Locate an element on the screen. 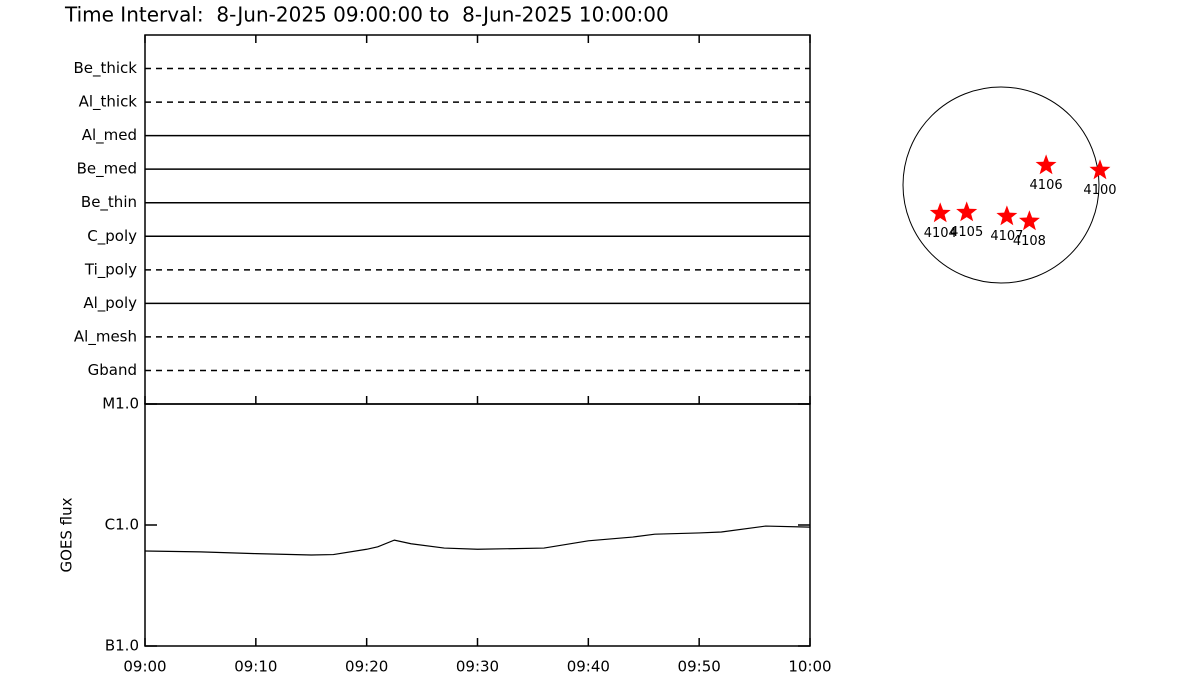  y-tick-label: C1.0 is located at coordinates (122, 525).